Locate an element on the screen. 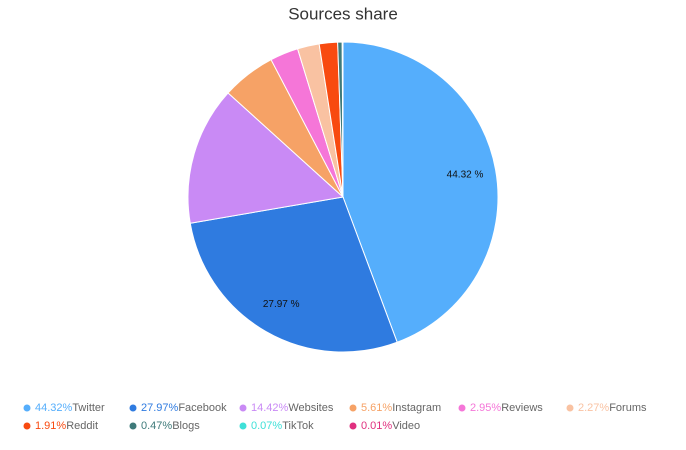  legend-entry: 1.91%Reddit is located at coordinates (66, 426).